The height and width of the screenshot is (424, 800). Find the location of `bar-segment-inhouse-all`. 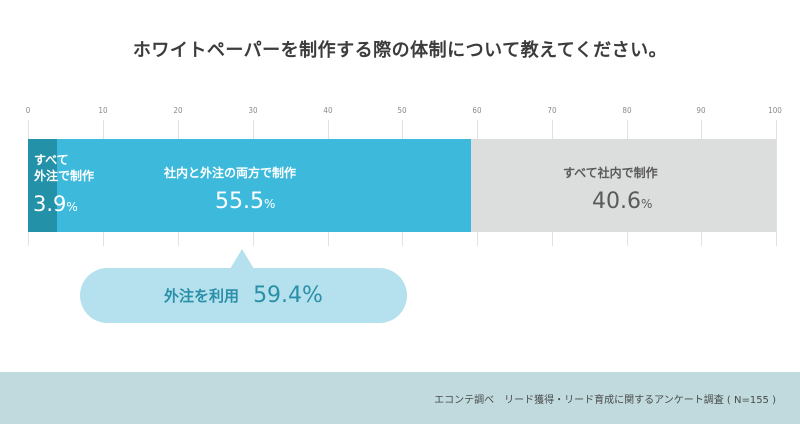

bar-segment-inhouse-all is located at coordinates (623, 185).